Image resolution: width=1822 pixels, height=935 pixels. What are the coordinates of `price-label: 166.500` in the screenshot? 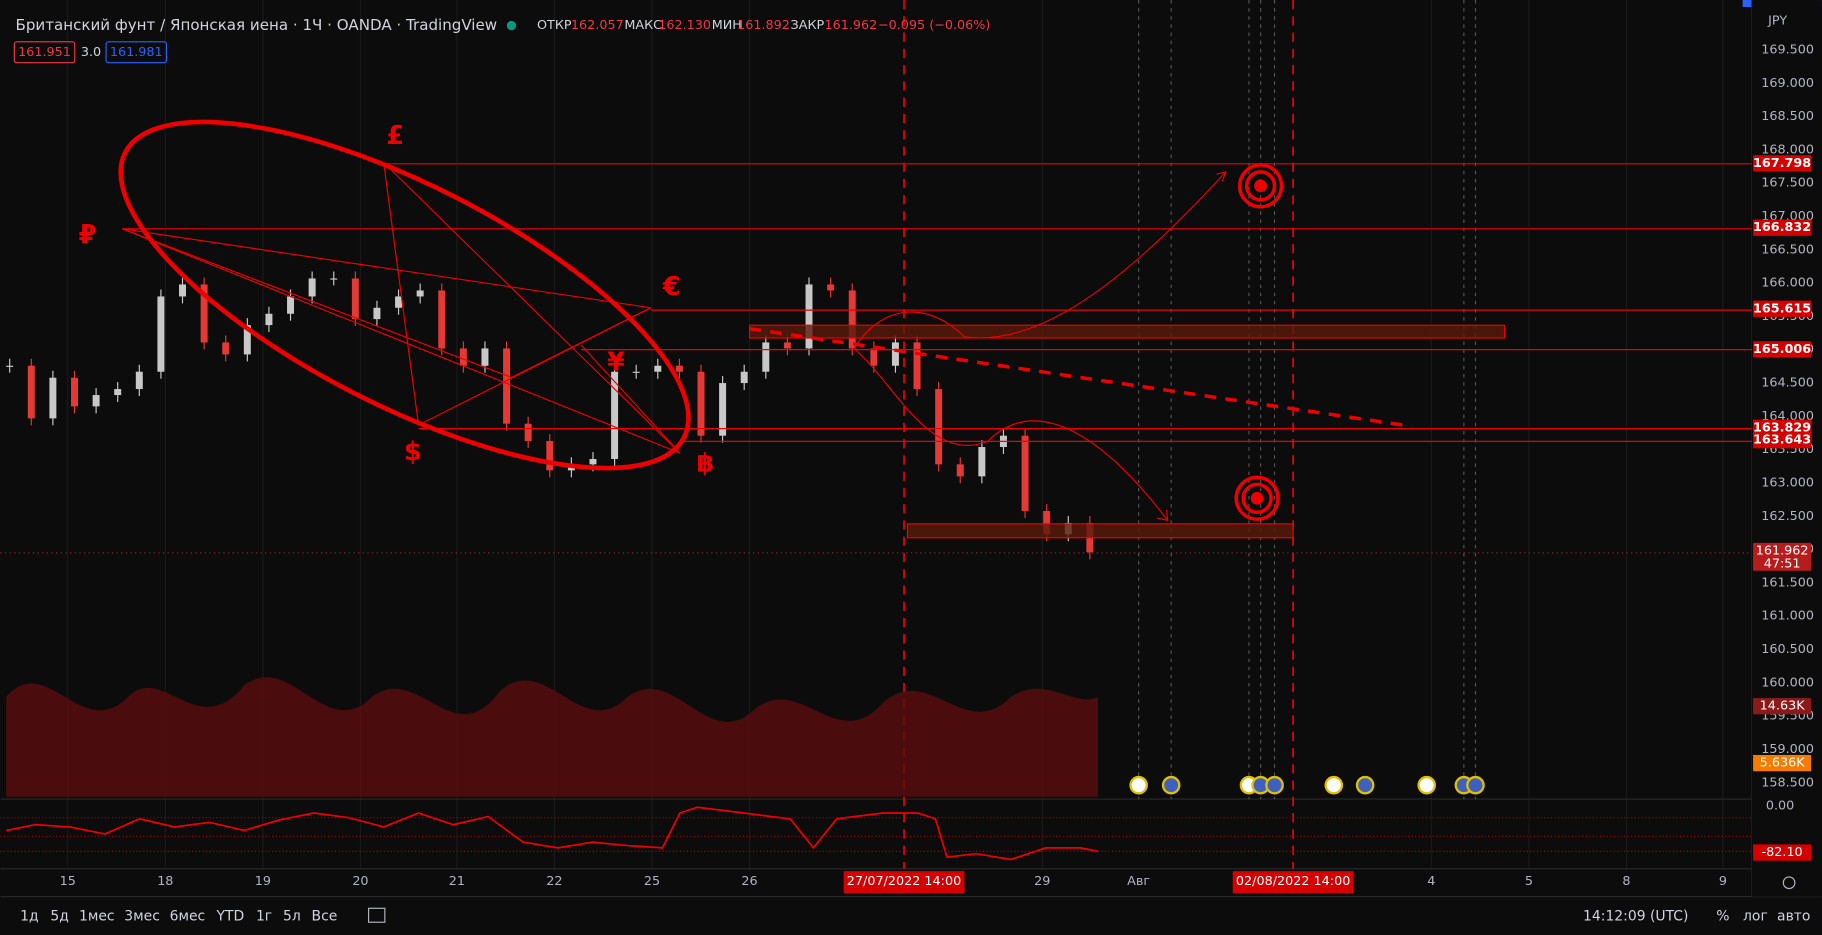 It's located at (1787, 249).